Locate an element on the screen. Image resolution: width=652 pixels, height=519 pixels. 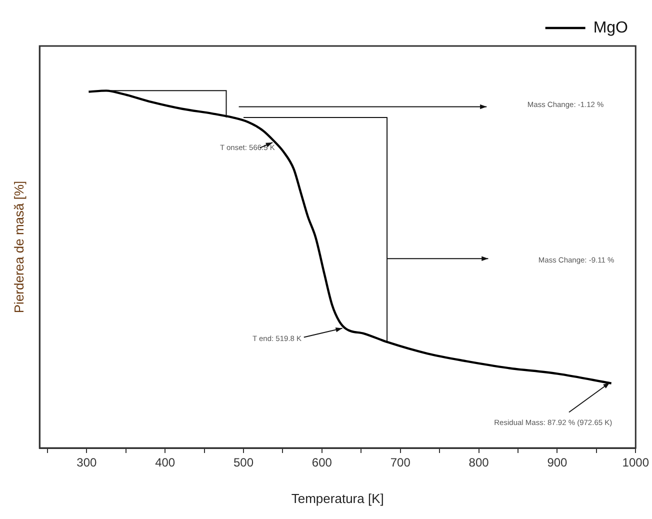
x-tick-label: 300 is located at coordinates (86, 463).